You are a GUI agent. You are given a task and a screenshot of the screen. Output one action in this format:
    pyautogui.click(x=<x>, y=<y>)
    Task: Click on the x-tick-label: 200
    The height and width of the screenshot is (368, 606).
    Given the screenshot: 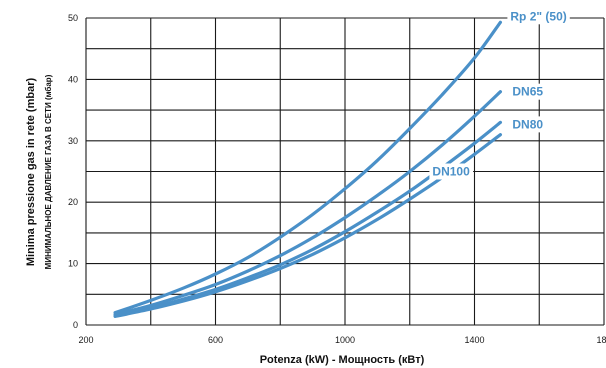 What is the action you would take?
    pyautogui.click(x=85, y=340)
    